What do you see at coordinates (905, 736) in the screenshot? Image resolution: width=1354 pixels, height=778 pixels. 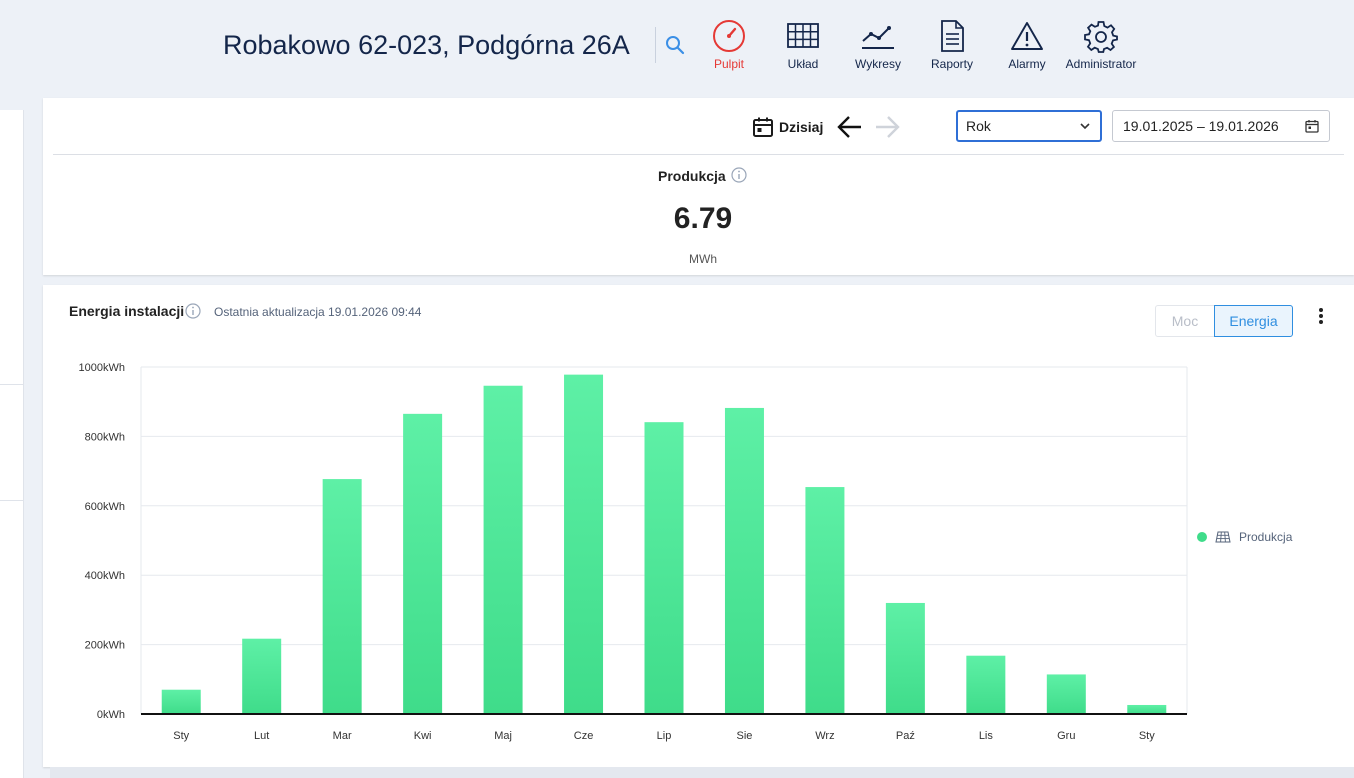 I see `x-tick-label: Paź` at bounding box center [905, 736].